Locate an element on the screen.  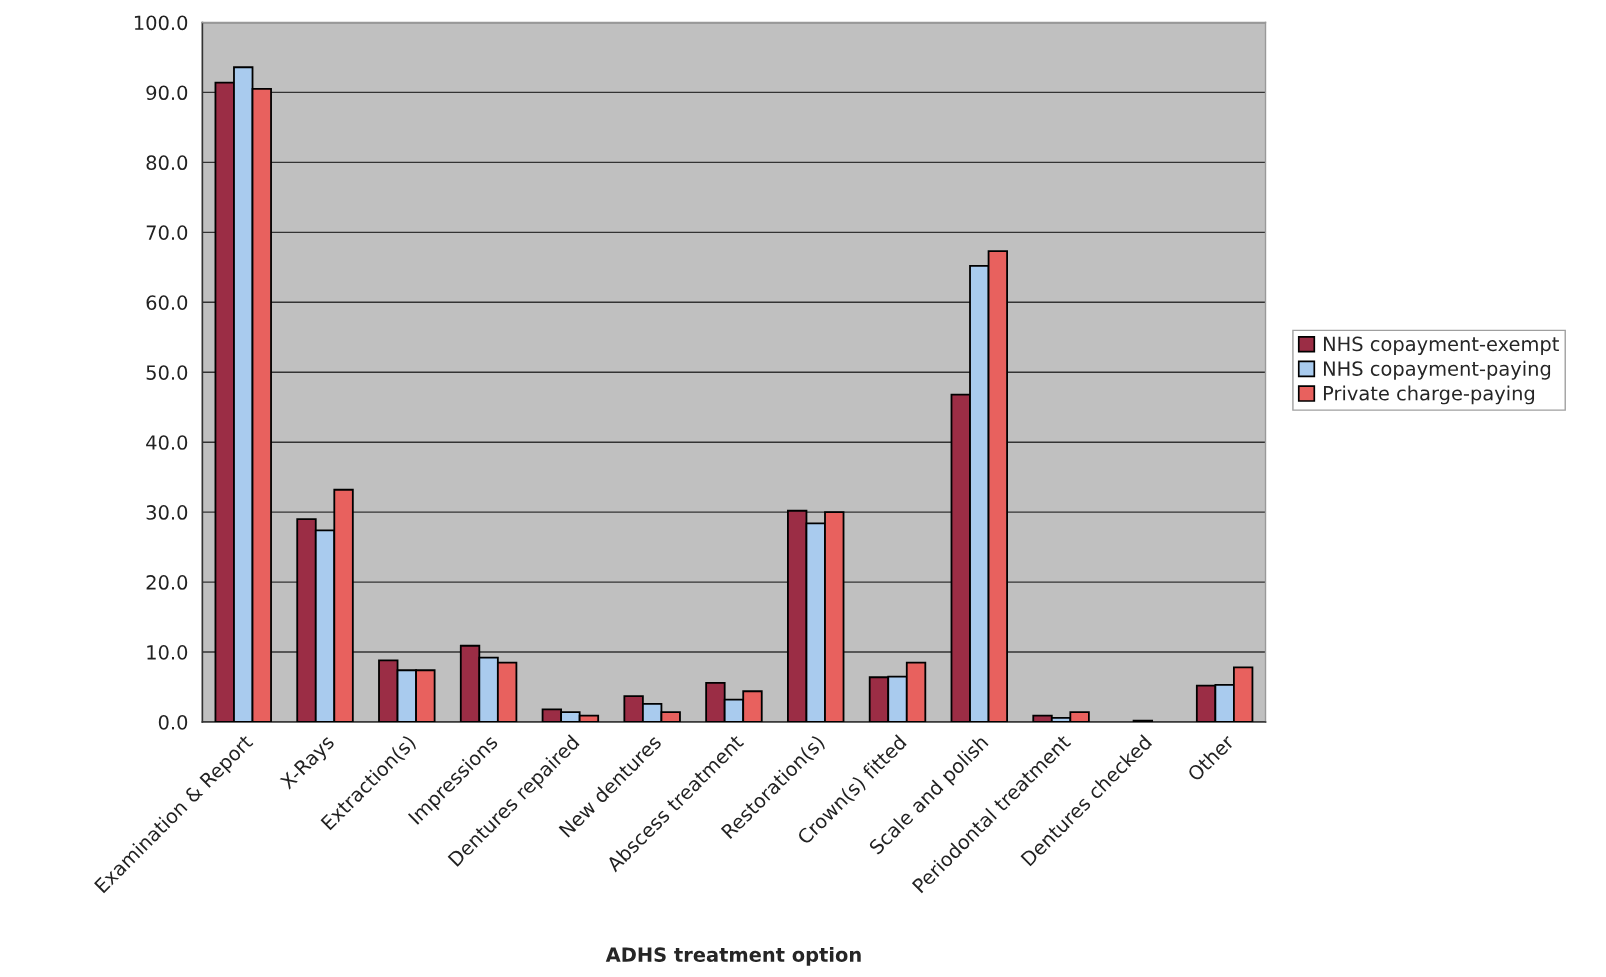
y-tick-label: 30.0 is located at coordinates (167, 512).